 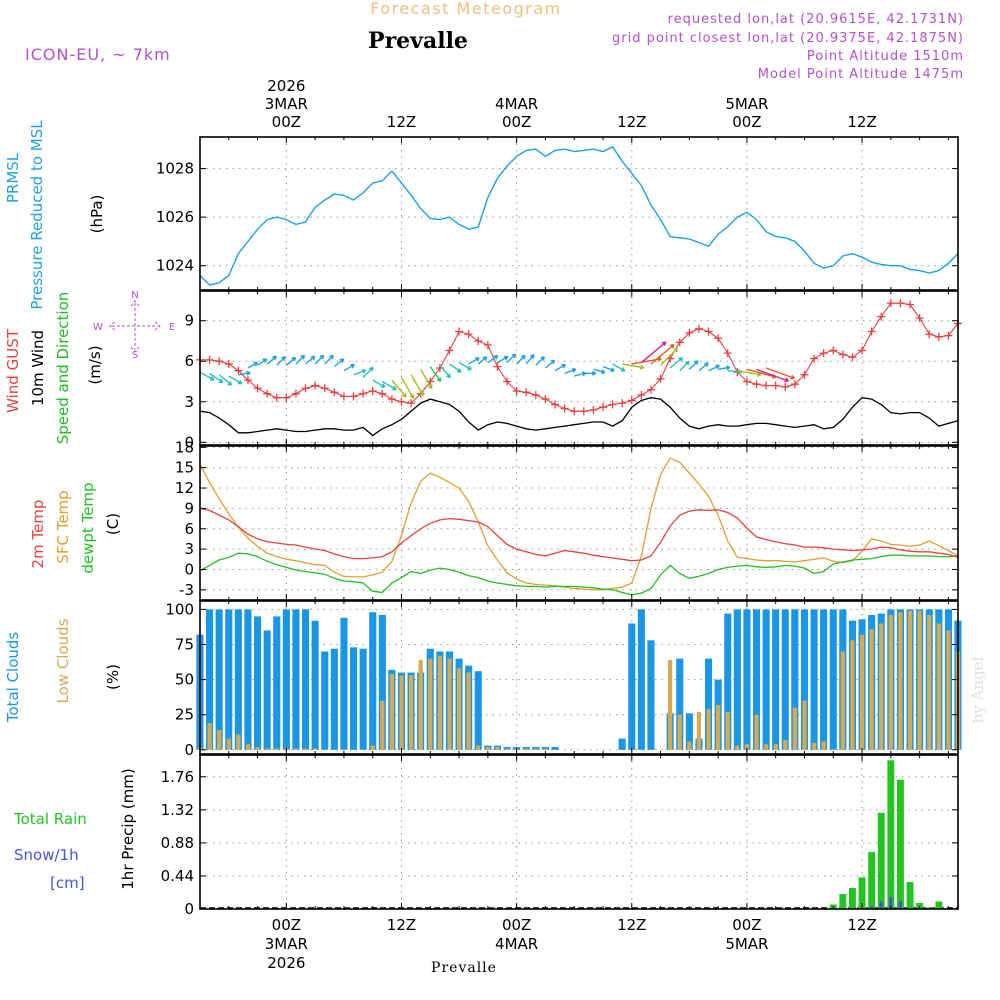 I want to click on y-tick-label: 1028, so click(x=175, y=169).